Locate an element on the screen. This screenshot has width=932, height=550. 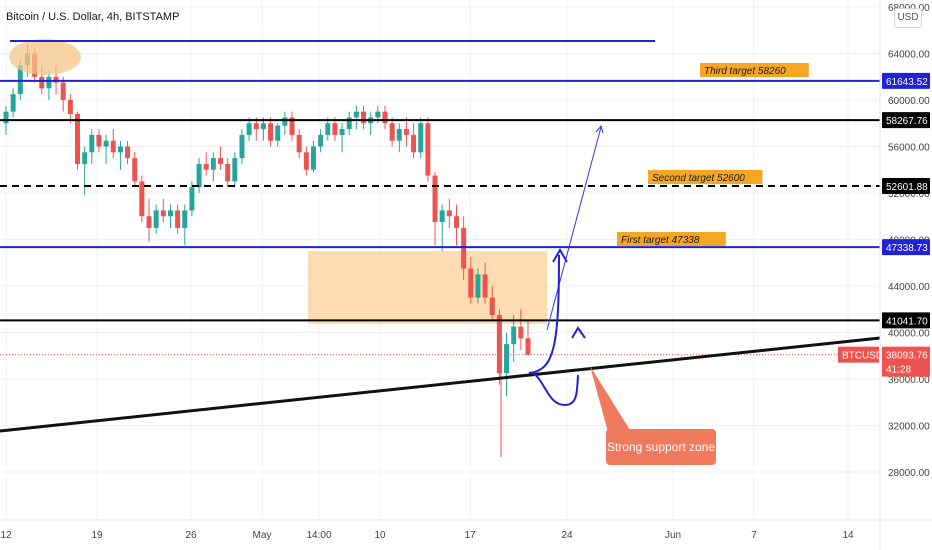
target-label: First target 47338 is located at coordinates (660, 240).